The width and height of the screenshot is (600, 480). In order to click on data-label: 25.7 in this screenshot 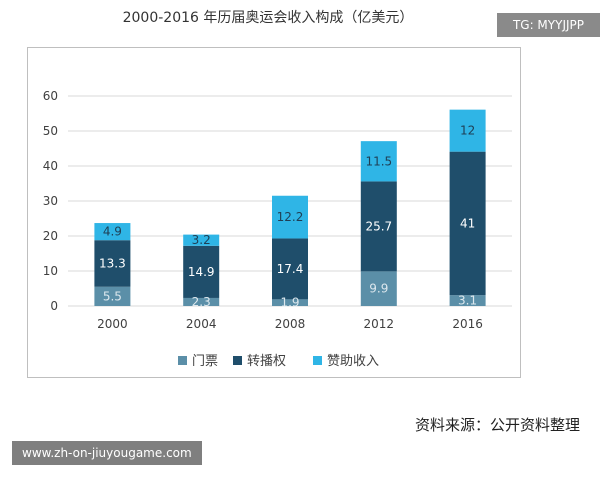, I will do `click(378, 226)`.